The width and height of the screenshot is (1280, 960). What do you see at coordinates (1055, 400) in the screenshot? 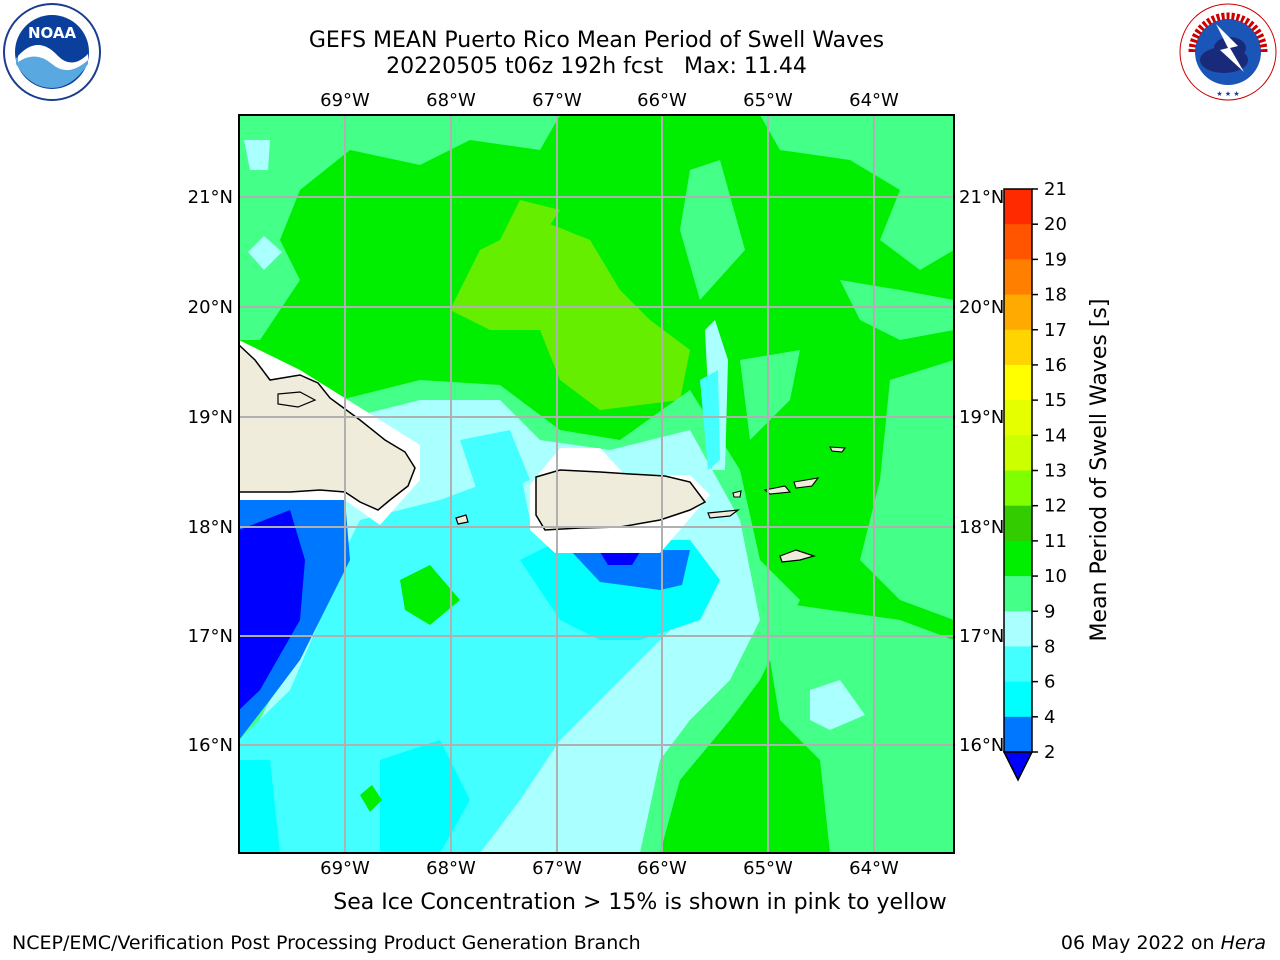
I see `colorbar-tick-label: 15` at bounding box center [1055, 400].